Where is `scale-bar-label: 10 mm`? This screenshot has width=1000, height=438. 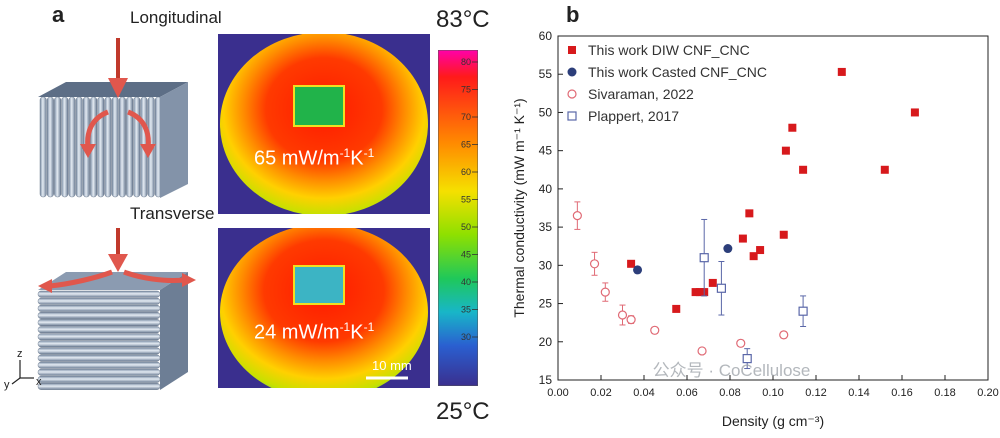 scale-bar-label: 10 mm is located at coordinates (392, 365).